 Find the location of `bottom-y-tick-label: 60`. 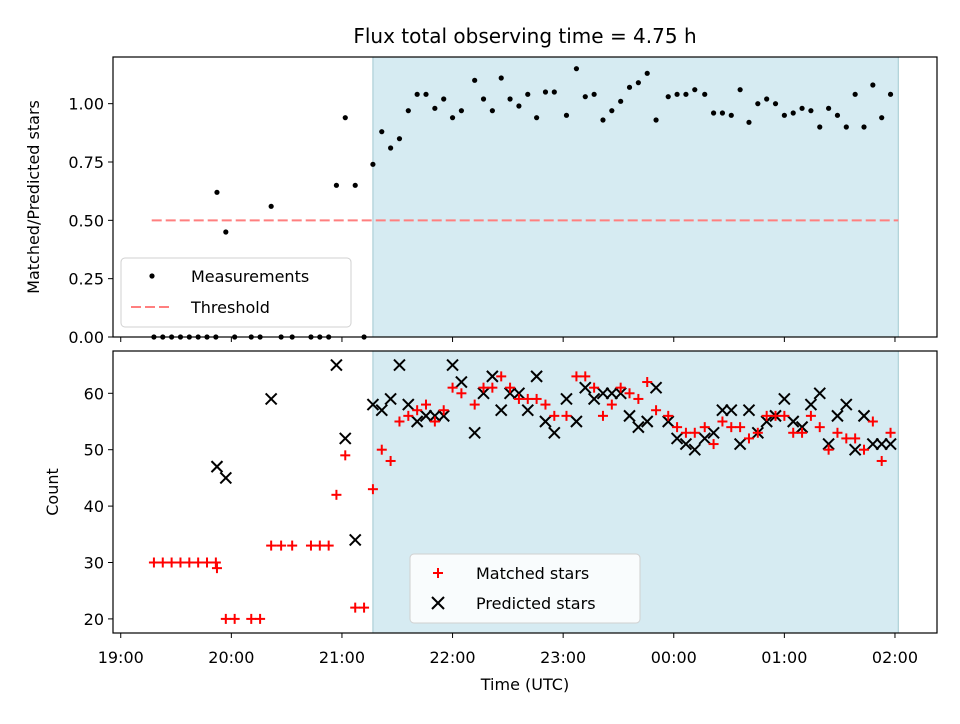

bottom-y-tick-label: 60 is located at coordinates (94, 393).